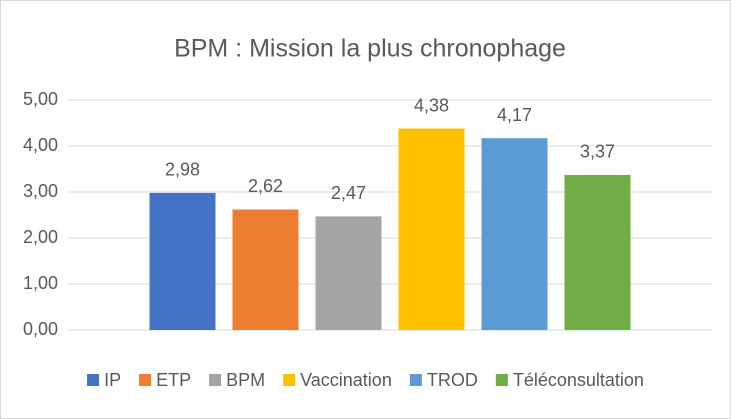  Describe the element at coordinates (597, 152) in the screenshot. I see `value-label: 3,37` at that location.